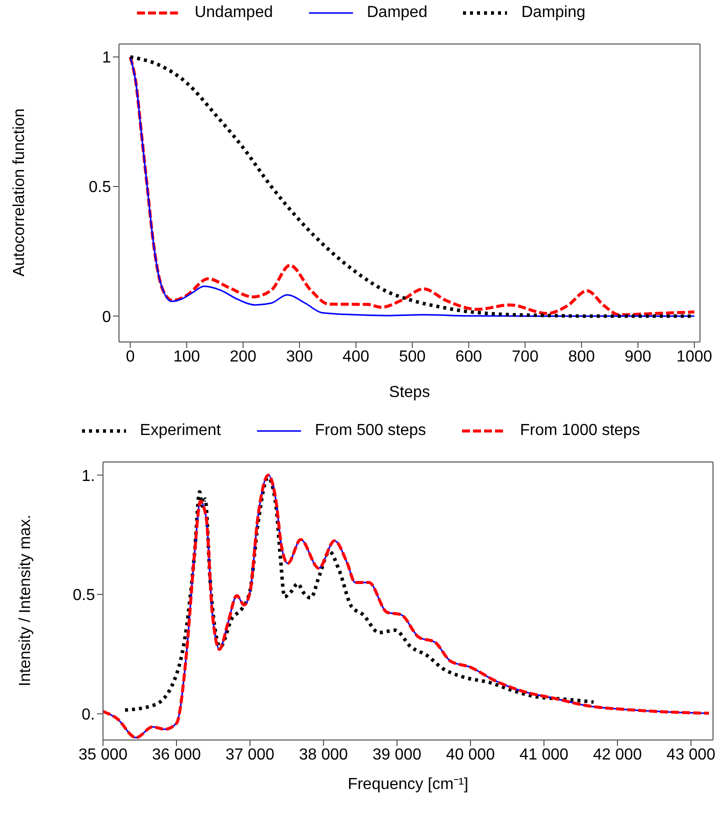  I want to click on legend-label: Experiment, so click(180, 431).